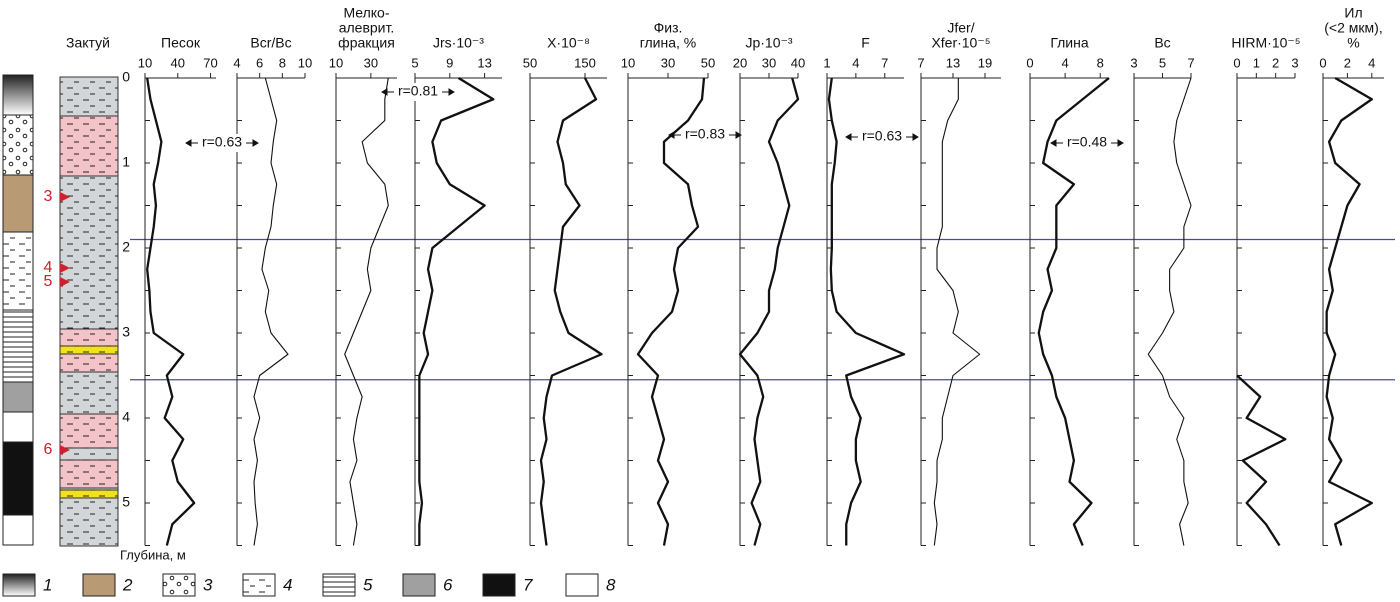  I want to click on panel-title: Jp·10⁻³, so click(768, 43).